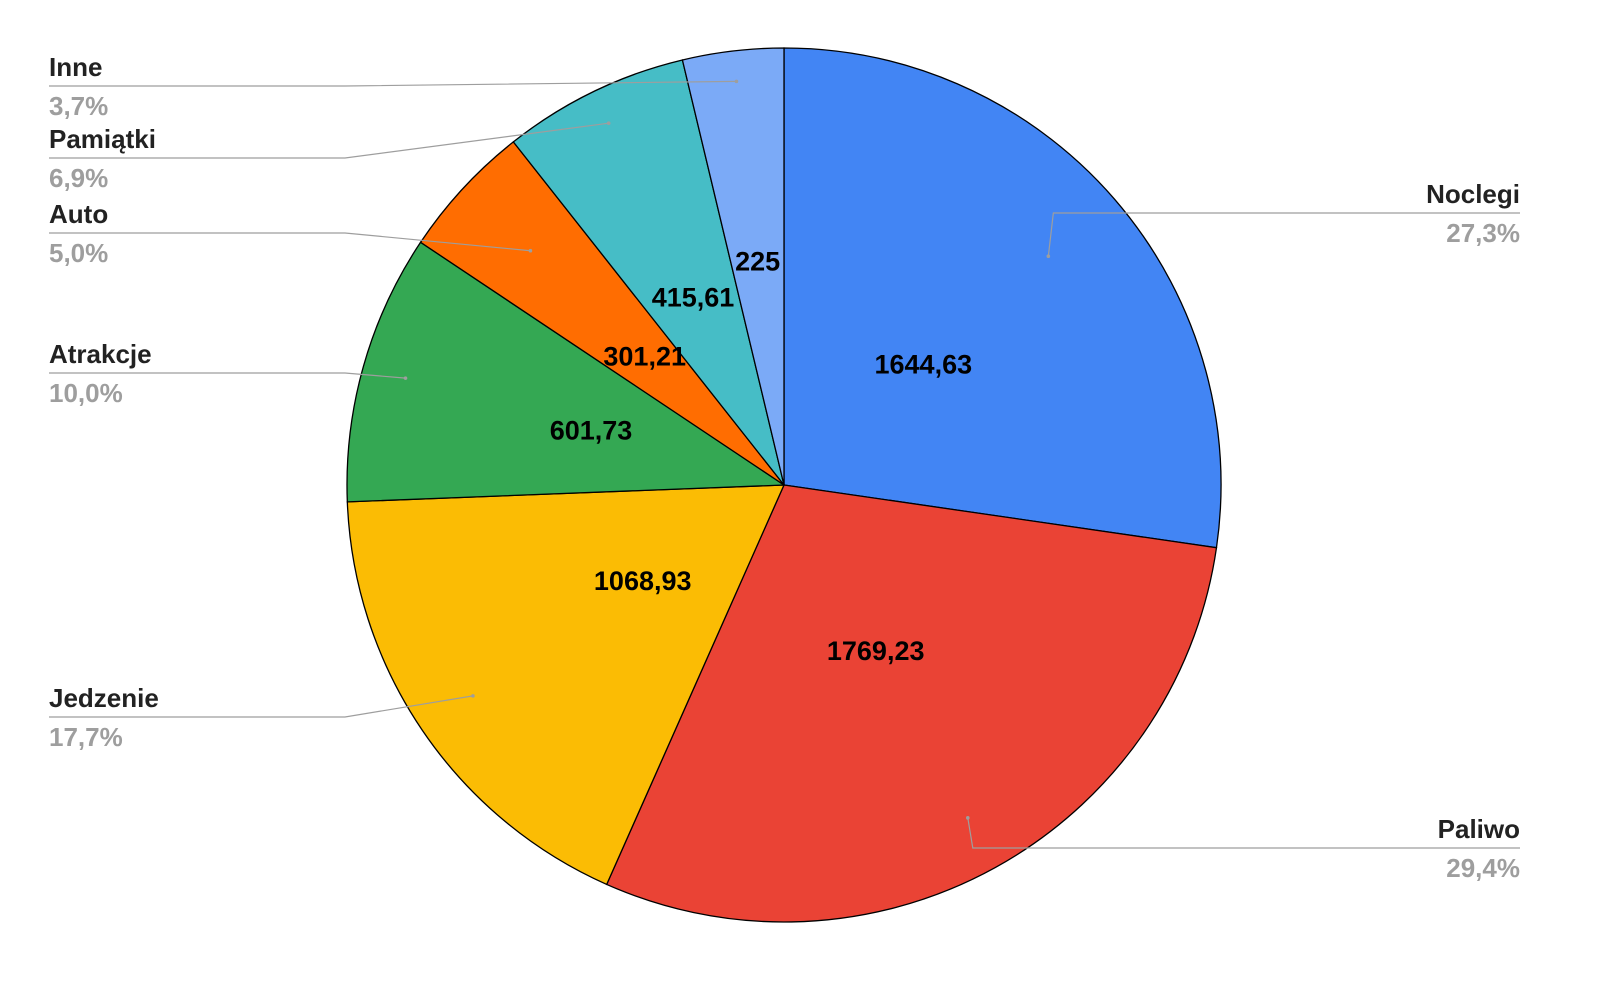 The height and width of the screenshot is (990, 1601). What do you see at coordinates (566, 372) in the screenshot?
I see `pie-slice-atrakcje` at bounding box center [566, 372].